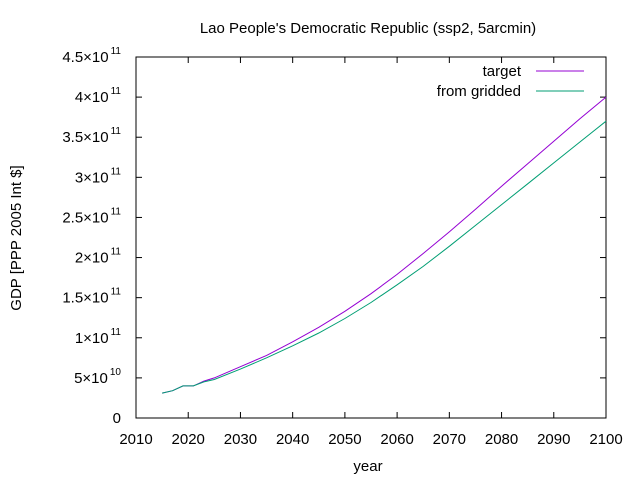  Describe the element at coordinates (553, 439) in the screenshot. I see `x-tick-label: 2090` at that location.